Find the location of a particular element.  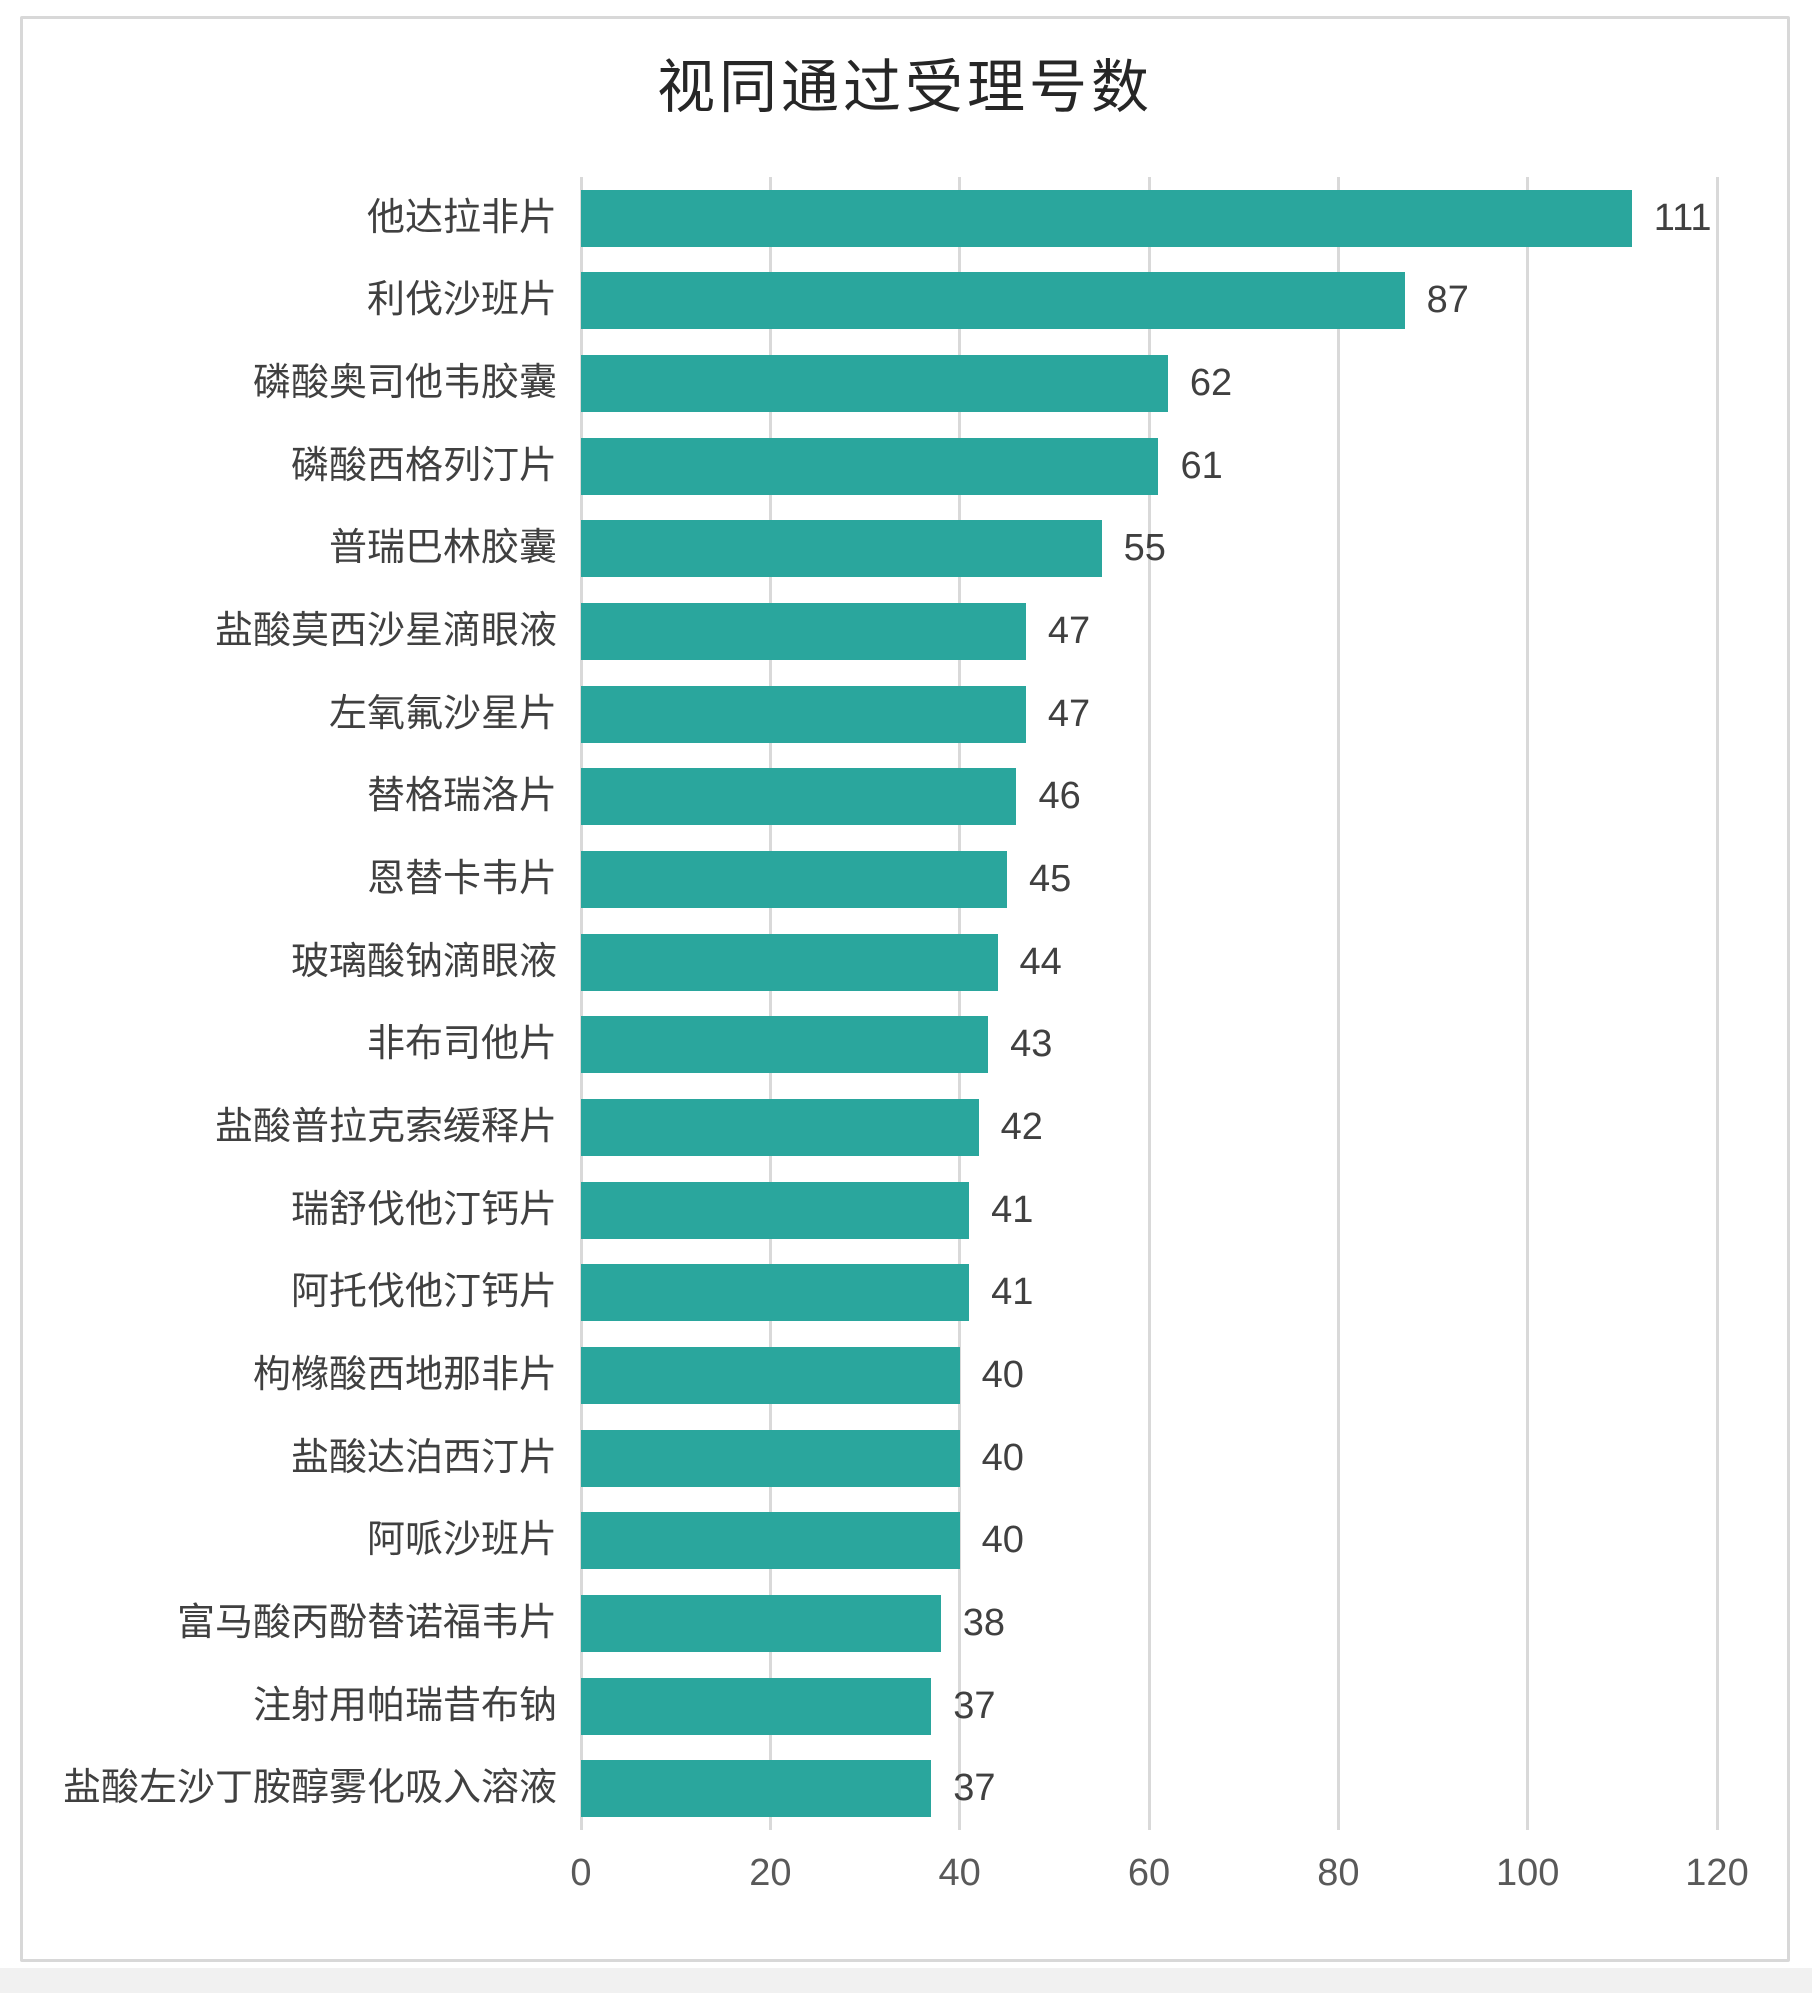

category-label: 瑞舒伐他汀钙片 is located at coordinates (423, 1209).